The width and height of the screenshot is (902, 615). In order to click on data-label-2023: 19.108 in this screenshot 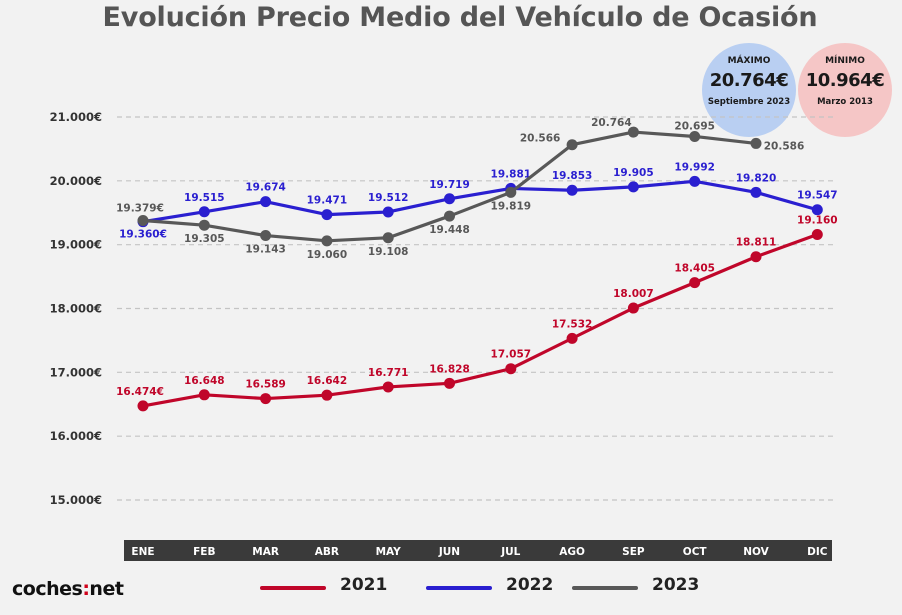, I will do `click(388, 252)`.